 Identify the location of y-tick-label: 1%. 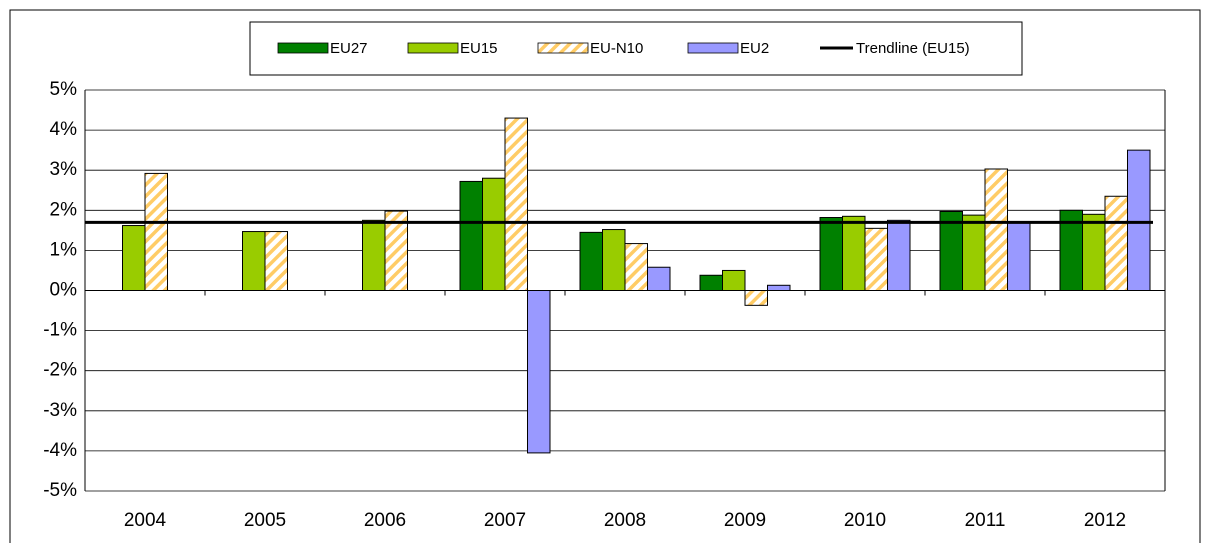
(64, 249).